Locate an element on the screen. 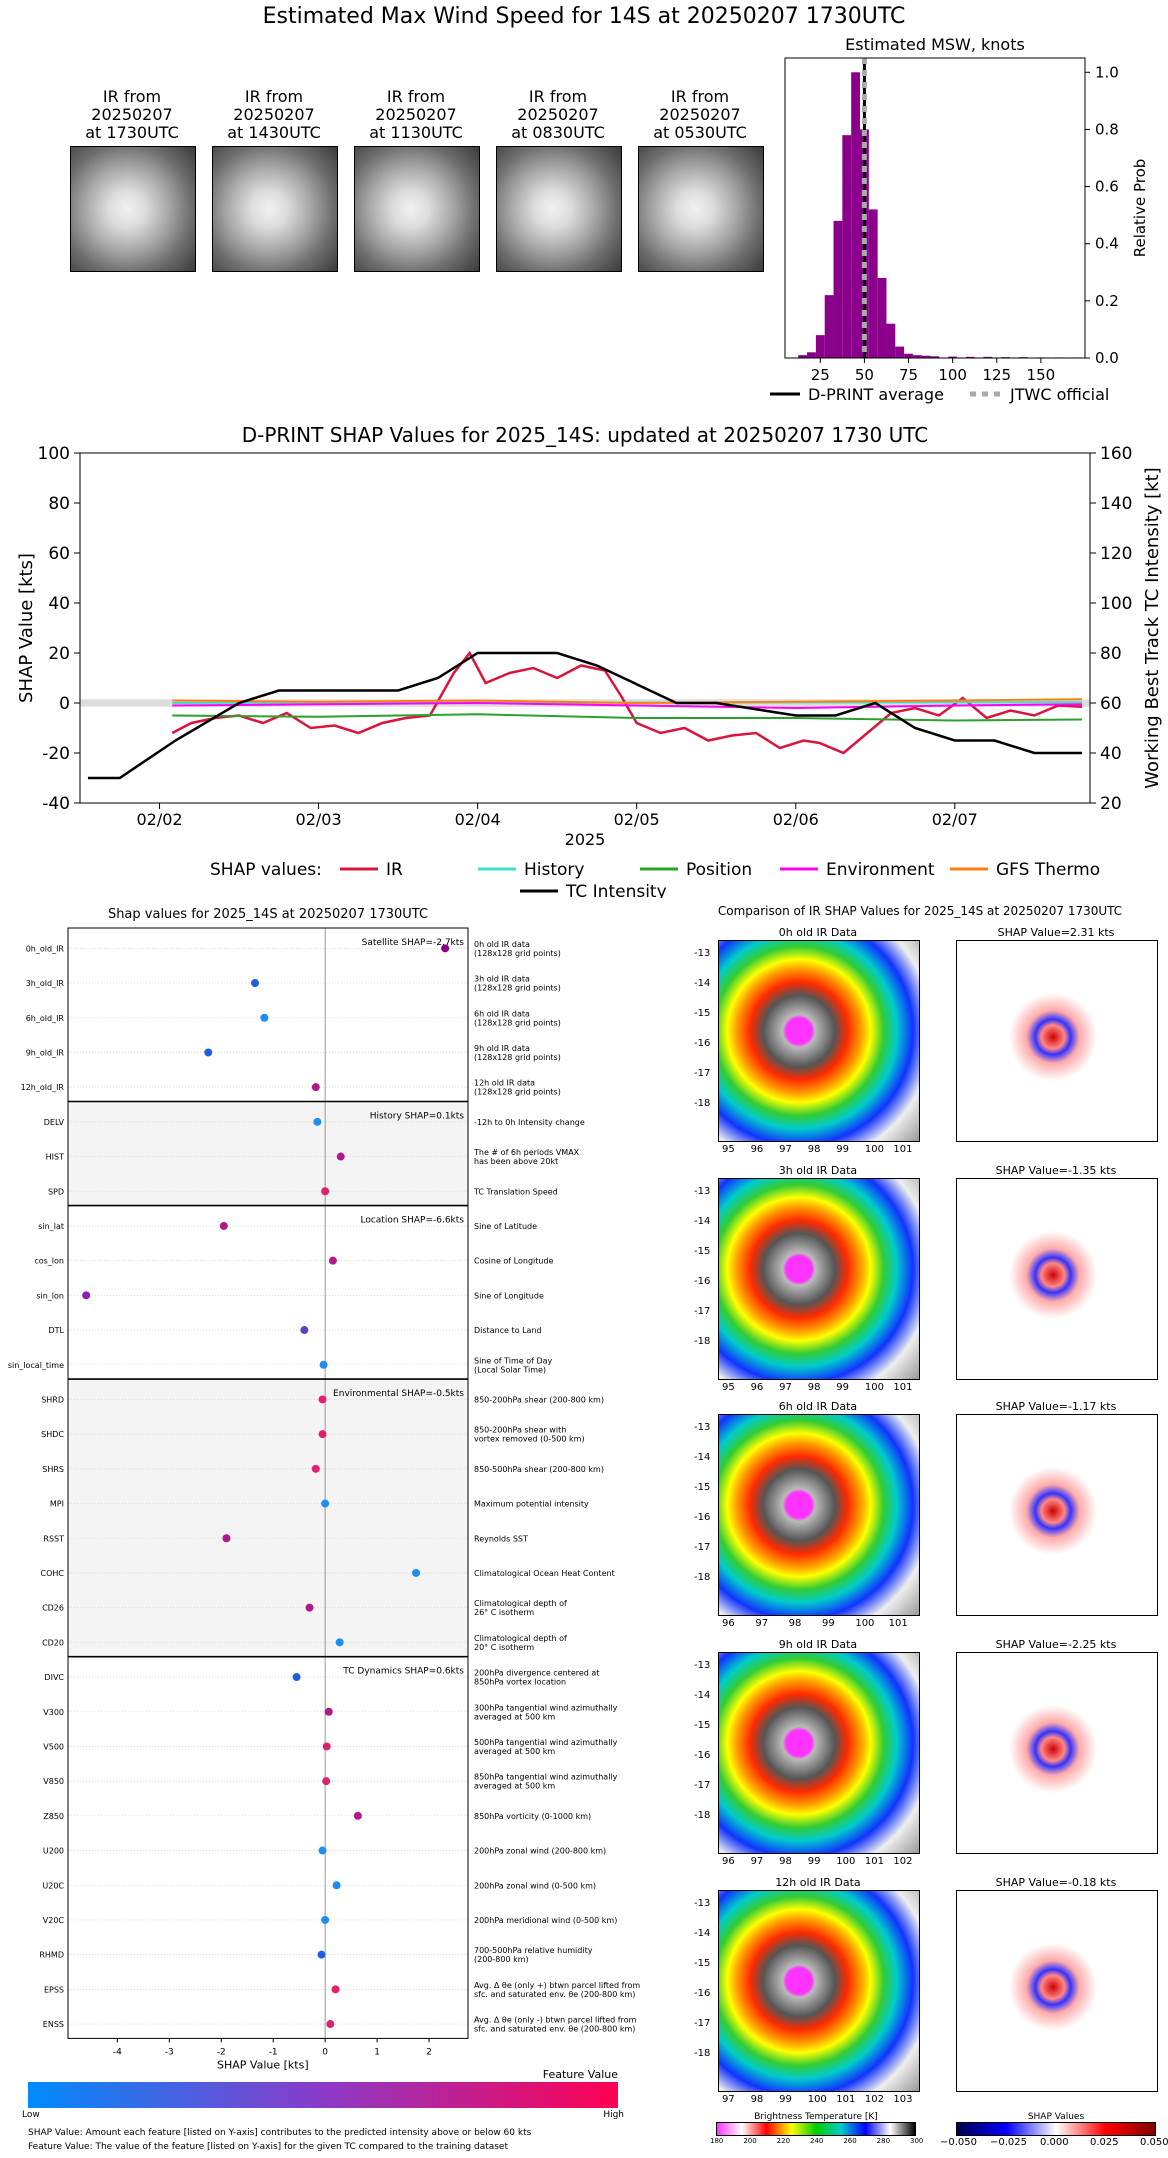 This screenshot has height=2158, width=1168. feat-xtick-label: -1 is located at coordinates (273, 2052).